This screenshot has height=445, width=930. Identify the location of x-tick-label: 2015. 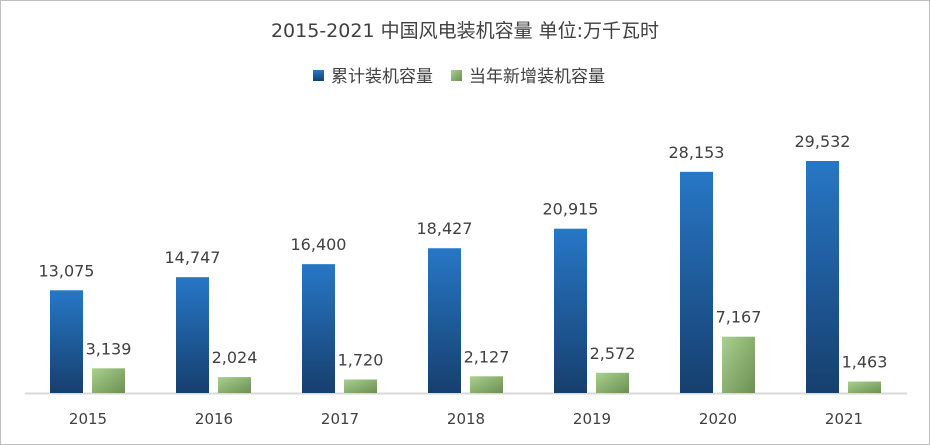
(88, 419).